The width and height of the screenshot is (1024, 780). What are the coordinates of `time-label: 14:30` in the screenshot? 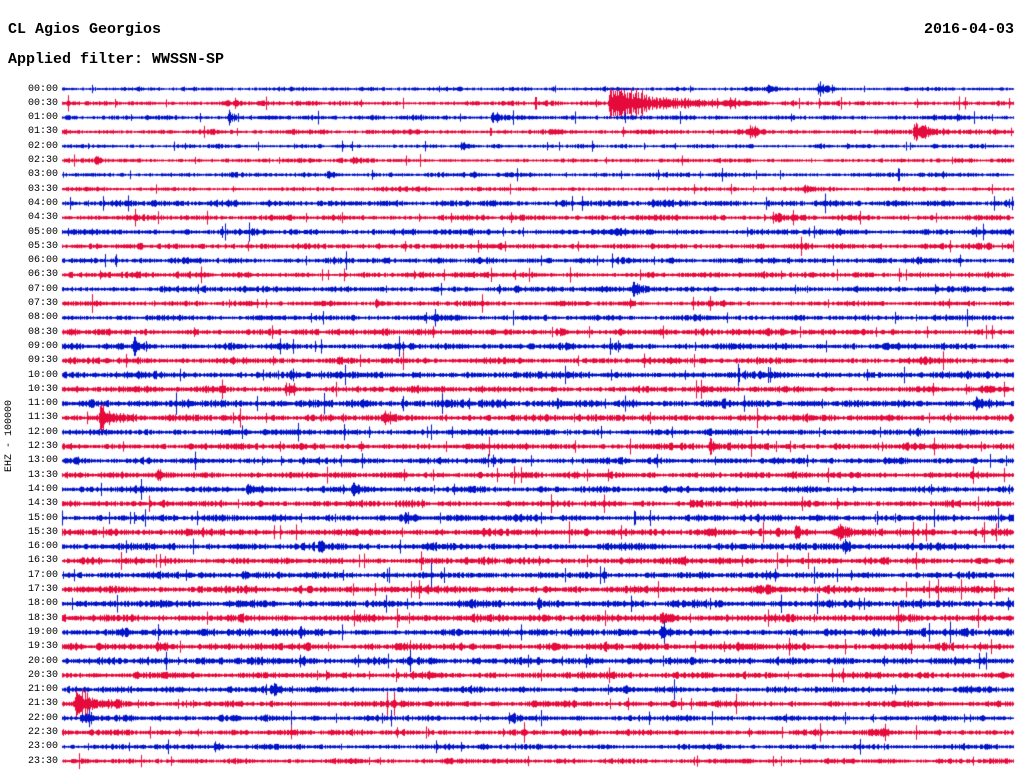 It's located at (42, 504).